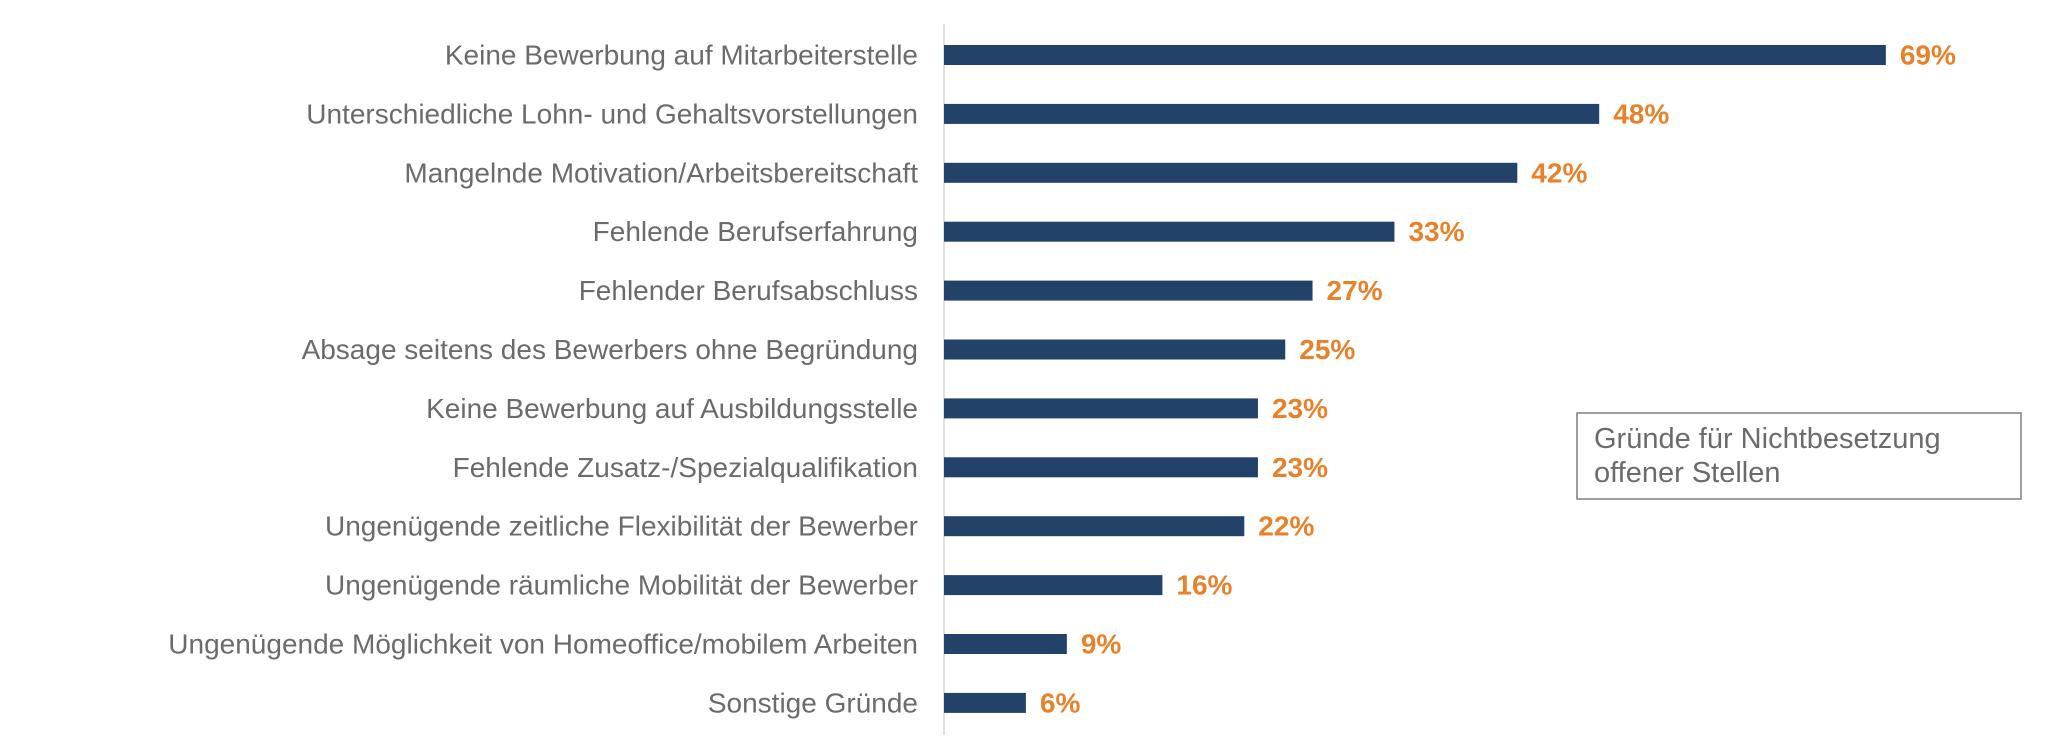  Describe the element at coordinates (1355, 290) in the screenshot. I see `value-label: 27%` at that location.